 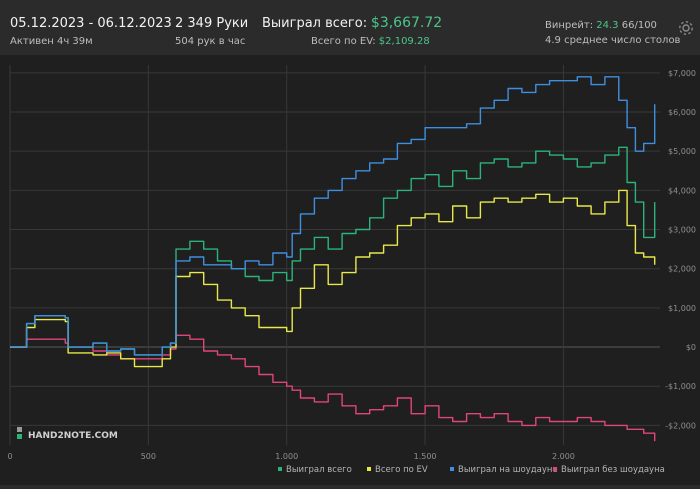 I want to click on won-total: Выиграл всего: $3,667.72, so click(x=352, y=23).